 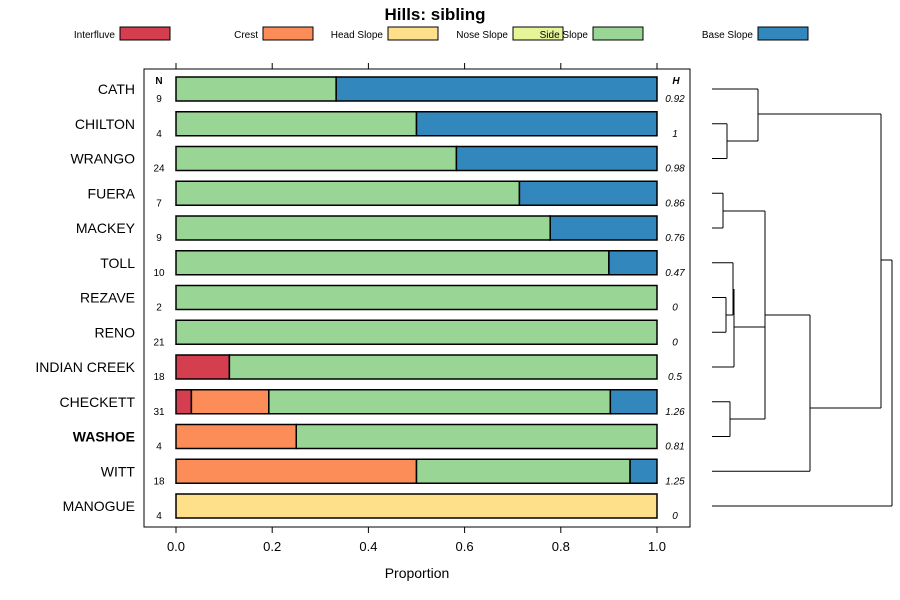 I want to click on h-header: H, so click(x=676, y=81).